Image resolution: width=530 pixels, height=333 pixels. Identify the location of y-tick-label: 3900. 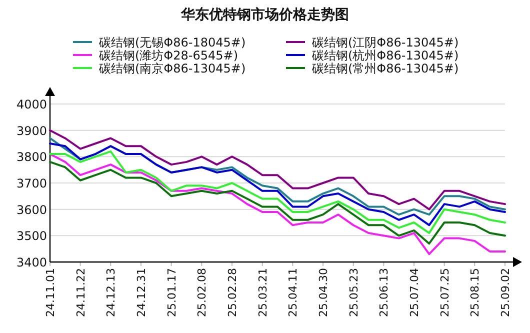
(31, 131).